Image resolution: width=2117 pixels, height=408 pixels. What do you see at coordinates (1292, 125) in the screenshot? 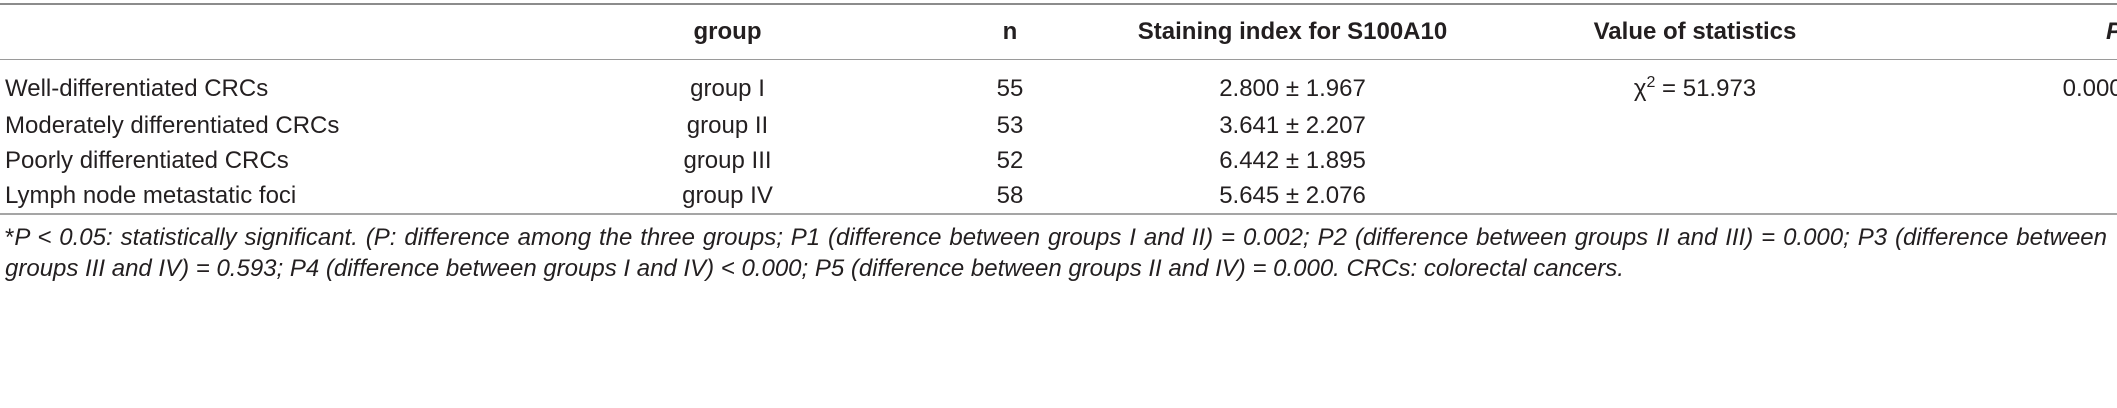
I see `staining-index-cell: 3.641 ± 2.207` at bounding box center [1292, 125].